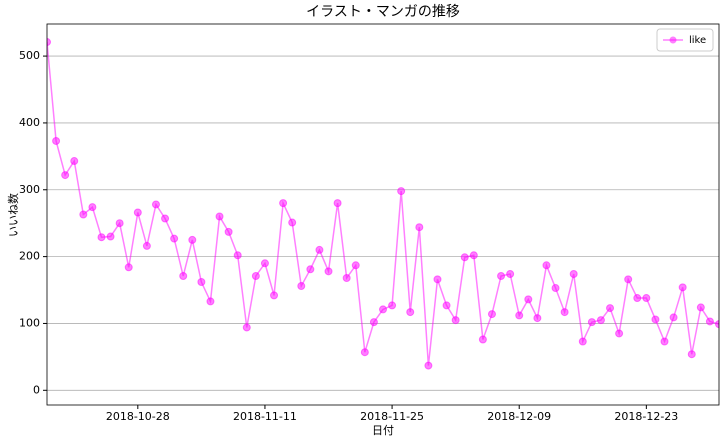  Describe the element at coordinates (392, 416) in the screenshot. I see `x-tick-label: 2018-11-25` at that location.